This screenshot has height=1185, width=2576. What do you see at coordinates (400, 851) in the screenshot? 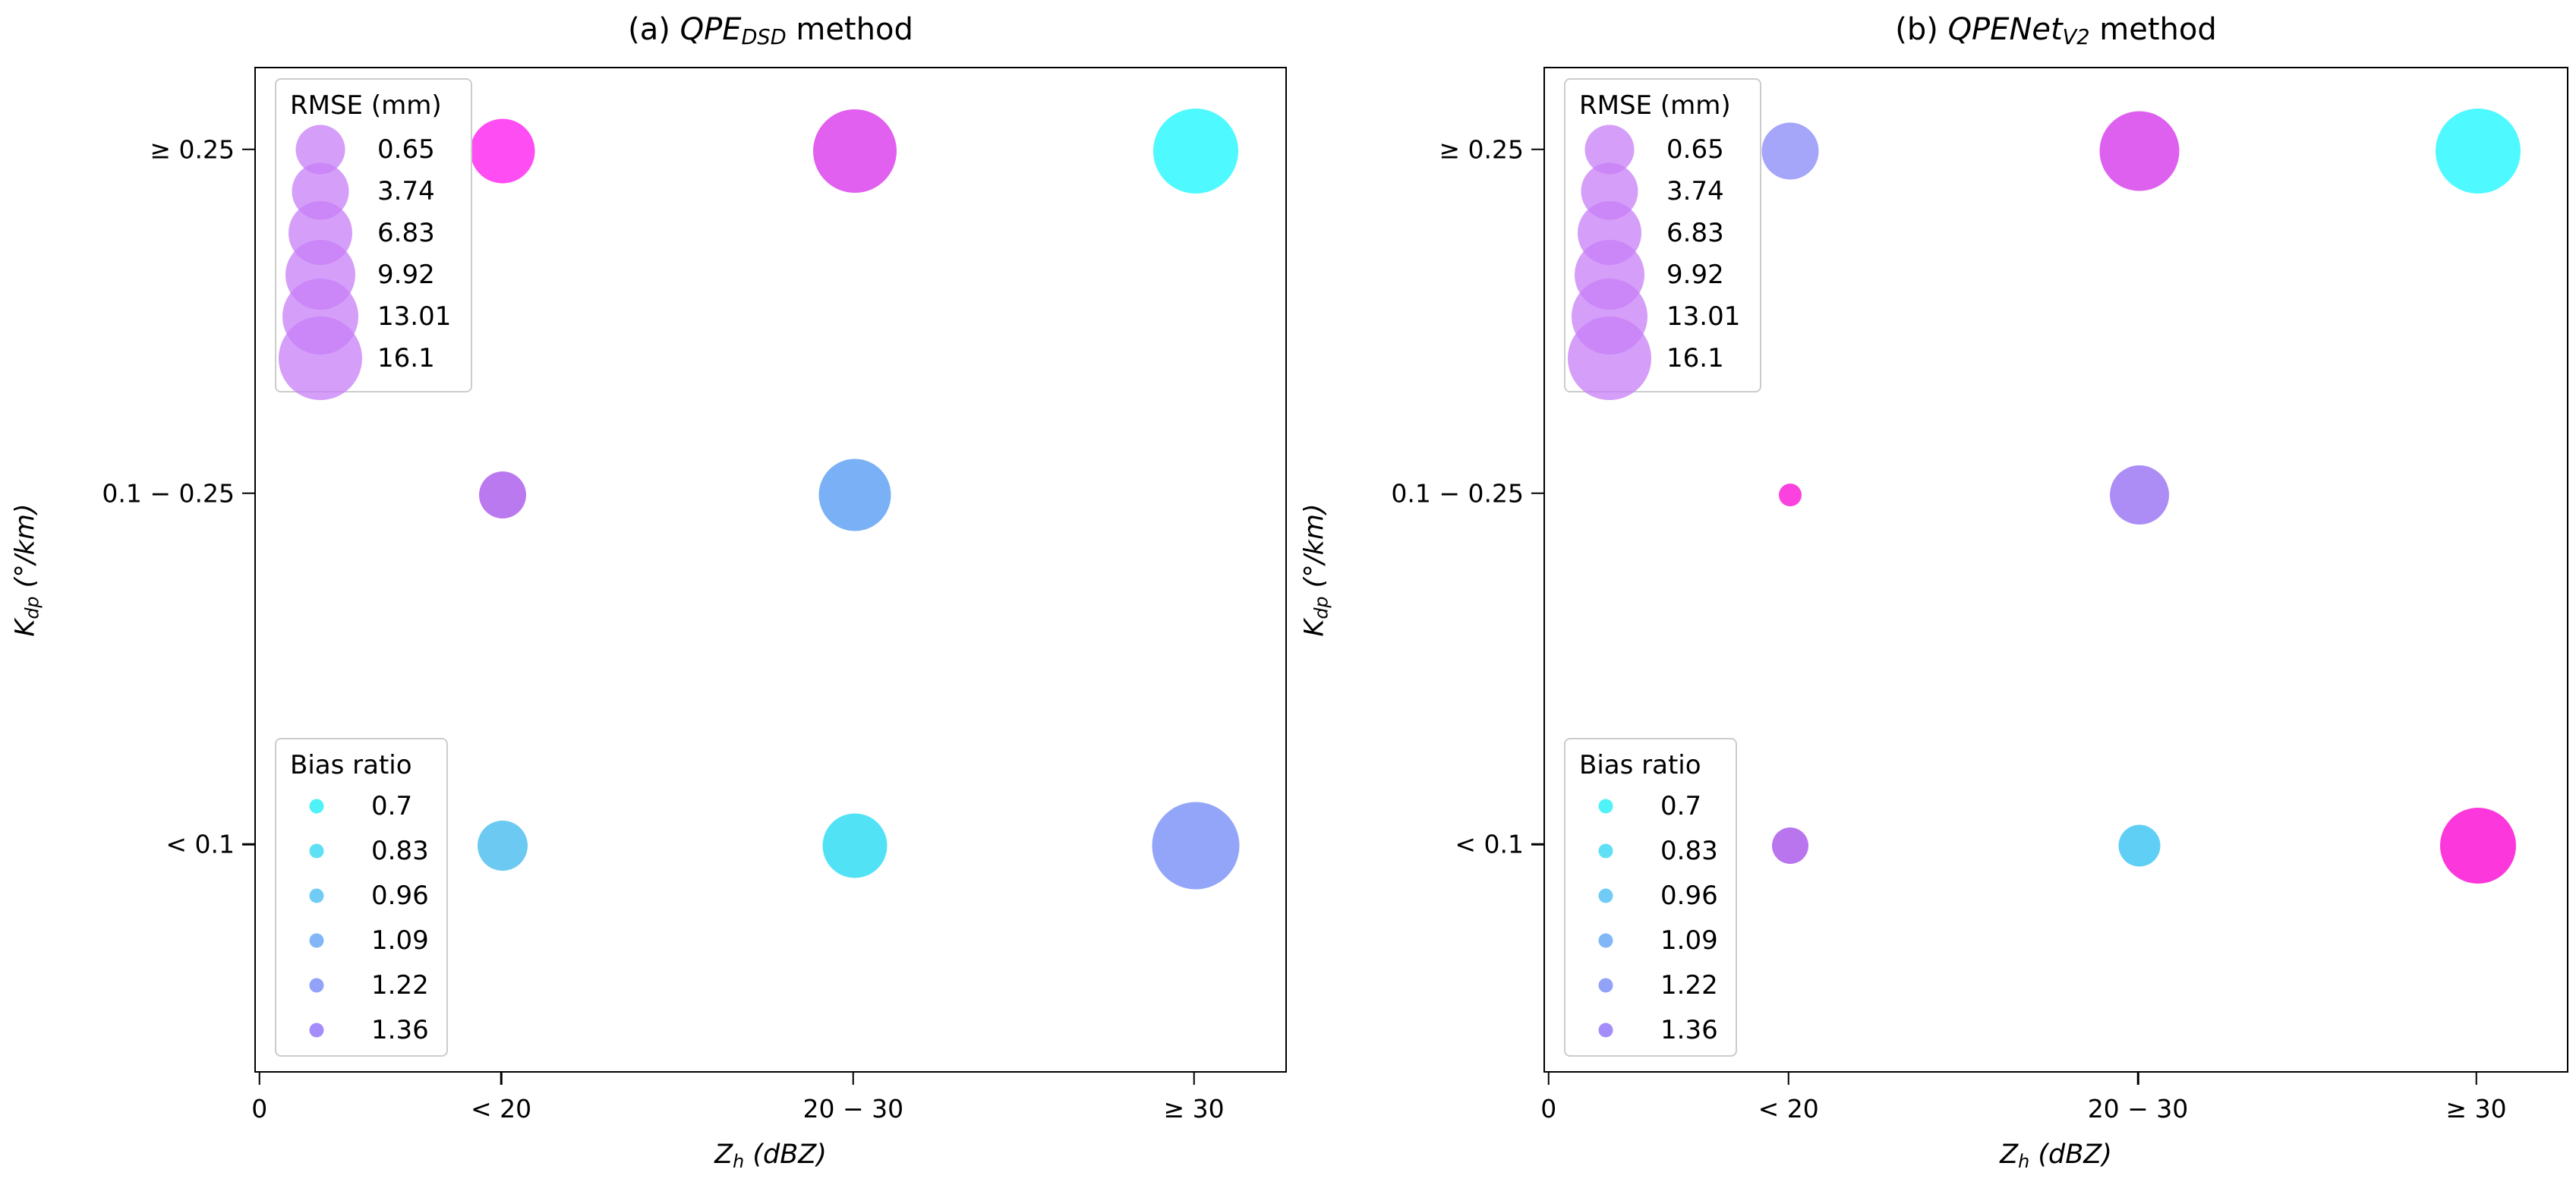
I see `color-legend-value: 0.83` at bounding box center [400, 851].